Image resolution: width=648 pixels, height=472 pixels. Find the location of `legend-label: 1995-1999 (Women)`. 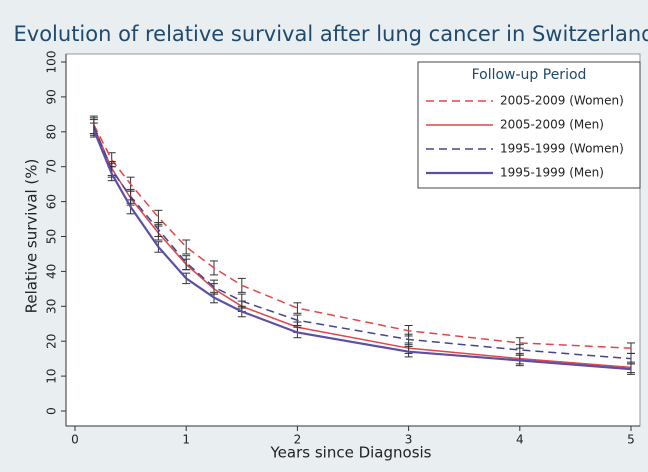

legend-label: 1995-1999 (Women) is located at coordinates (562, 149).